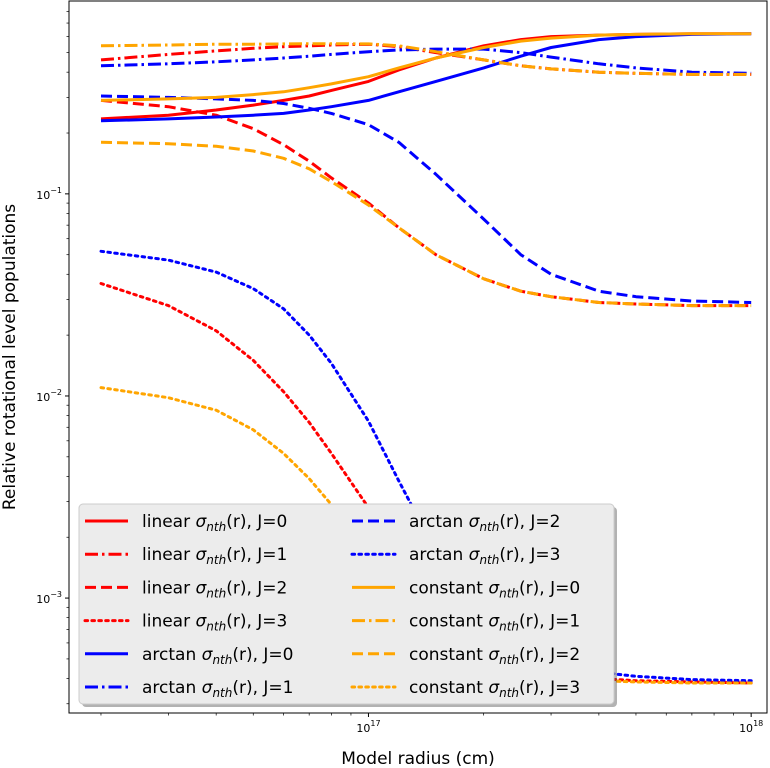 The width and height of the screenshot is (770, 768). What do you see at coordinates (214, 556) in the screenshot?
I see `legend-entry-label: linear σnth(r), J=1` at bounding box center [214, 556].